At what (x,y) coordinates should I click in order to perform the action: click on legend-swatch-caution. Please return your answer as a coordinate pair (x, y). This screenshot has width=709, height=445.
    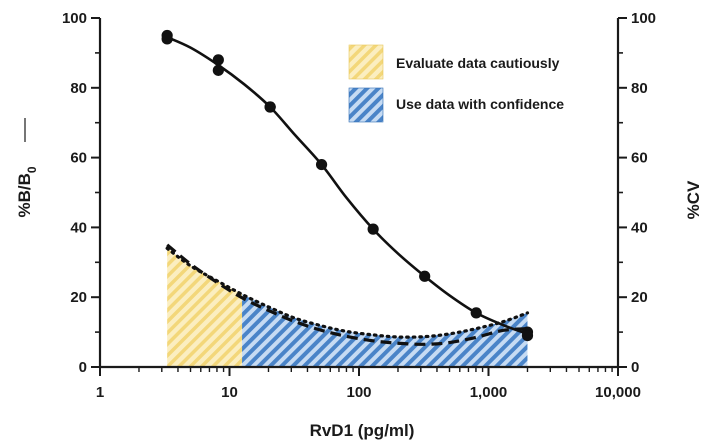
    Looking at the image, I should click on (366, 62).